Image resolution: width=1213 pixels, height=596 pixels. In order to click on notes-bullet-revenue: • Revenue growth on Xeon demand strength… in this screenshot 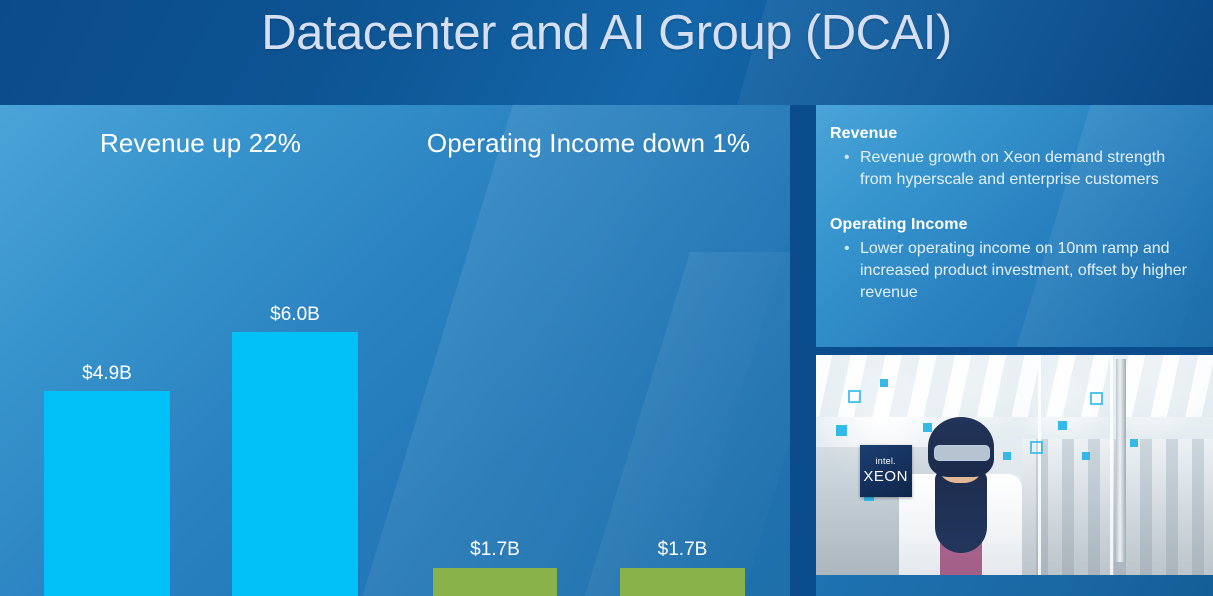, I will do `click(1020, 169)`.